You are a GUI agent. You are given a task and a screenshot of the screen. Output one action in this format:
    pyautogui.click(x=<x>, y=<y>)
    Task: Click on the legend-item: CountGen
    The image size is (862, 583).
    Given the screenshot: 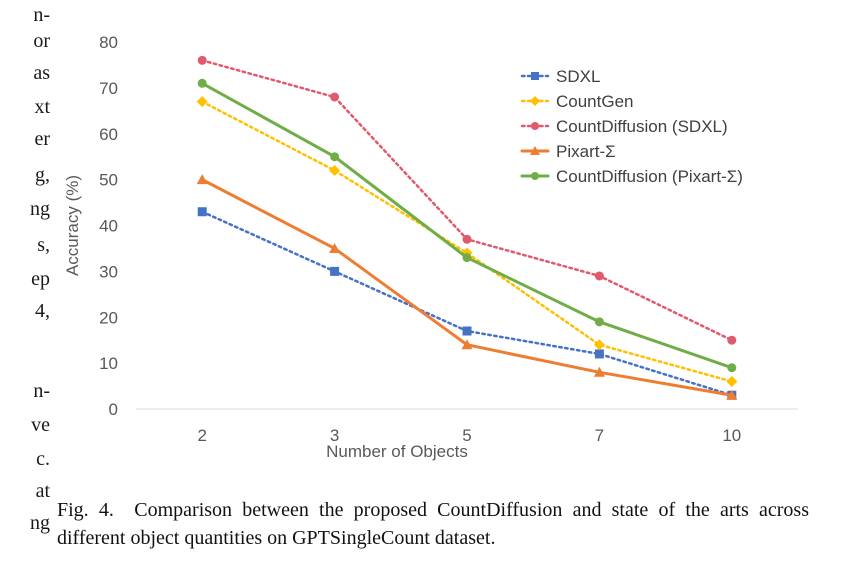 What is the action you would take?
    pyautogui.click(x=577, y=101)
    